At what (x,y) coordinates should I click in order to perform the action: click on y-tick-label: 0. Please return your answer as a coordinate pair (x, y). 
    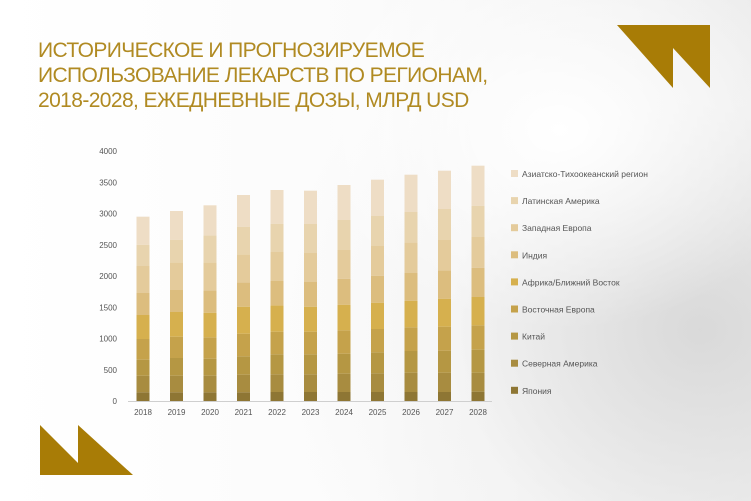
    Looking at the image, I should click on (115, 401).